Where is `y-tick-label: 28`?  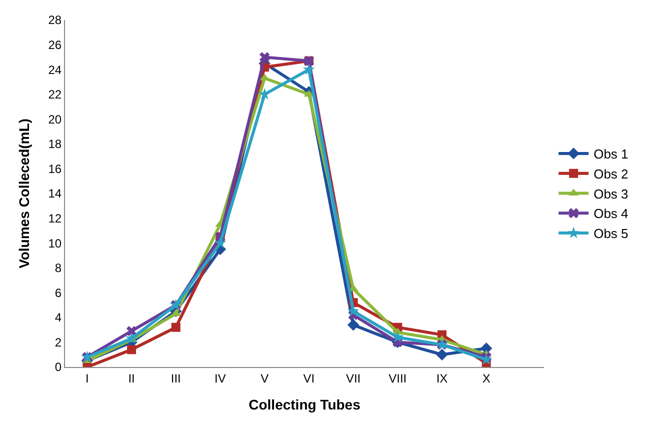
y-tick-label: 28 is located at coordinates (55, 20).